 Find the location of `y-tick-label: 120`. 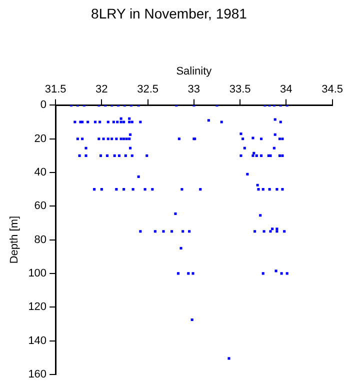

y-tick-label: 120 is located at coordinates (37, 307).